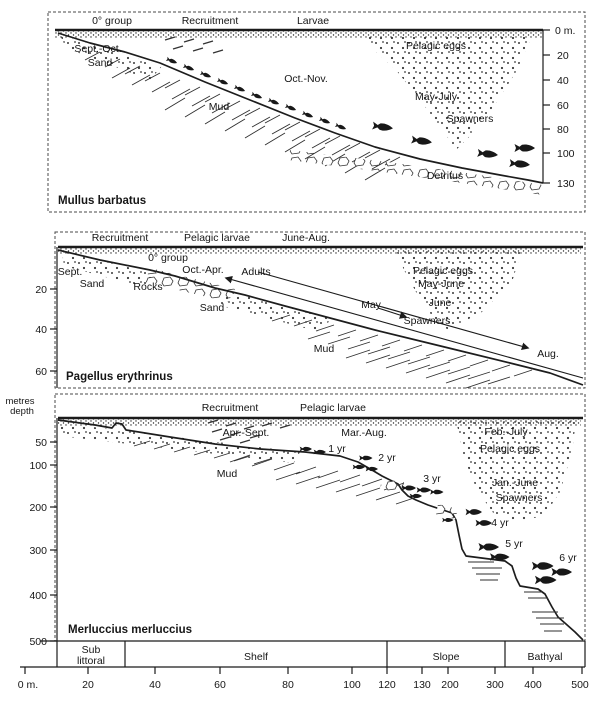 This screenshot has width=600, height=705. Describe the element at coordinates (422, 685) in the screenshot. I see `scale-tick-label: 130` at that location.